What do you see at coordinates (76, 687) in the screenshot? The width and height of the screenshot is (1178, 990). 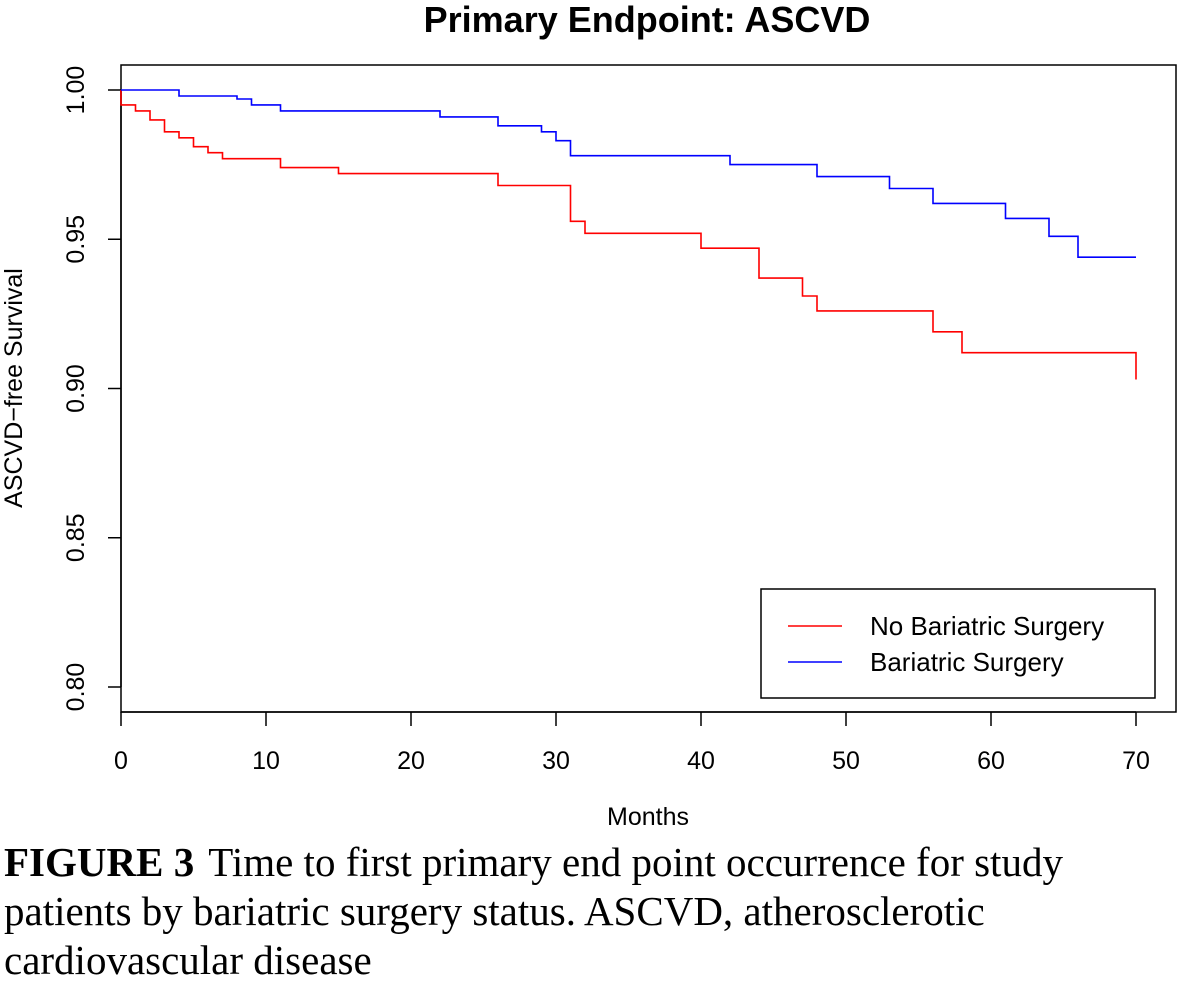 I see `y-tick-label: 0.80` at bounding box center [76, 687].